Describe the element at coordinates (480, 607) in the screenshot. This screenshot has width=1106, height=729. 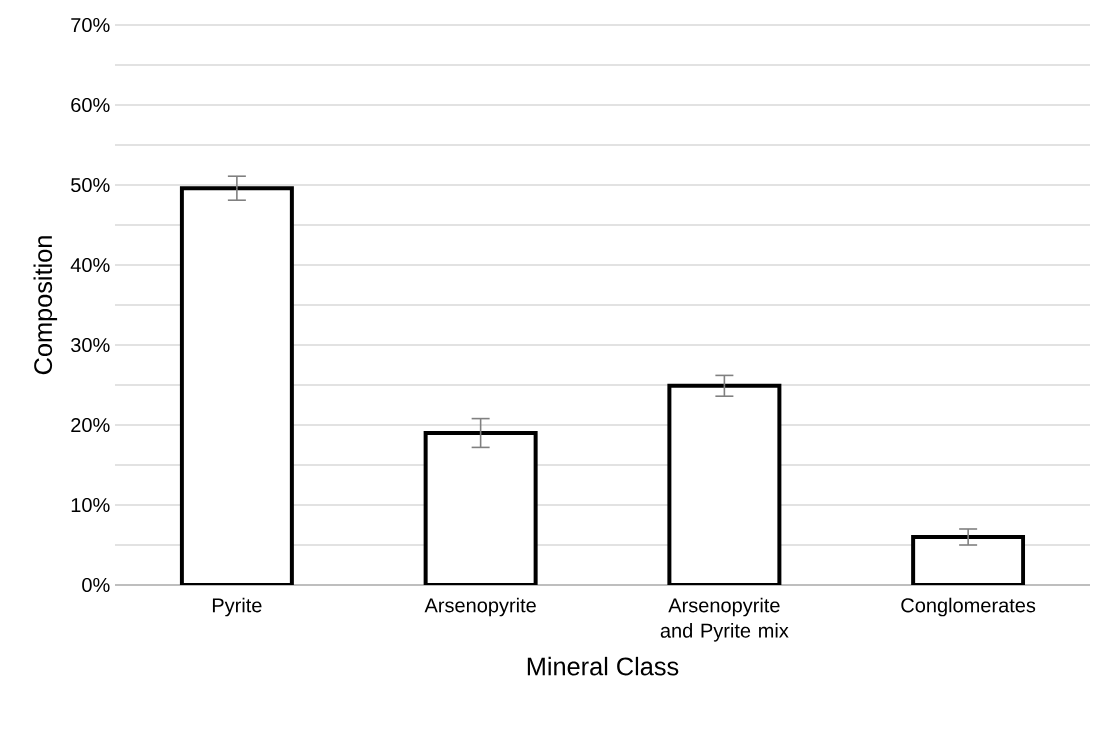
I see `x-tick-label: Arsenopyrite` at that location.